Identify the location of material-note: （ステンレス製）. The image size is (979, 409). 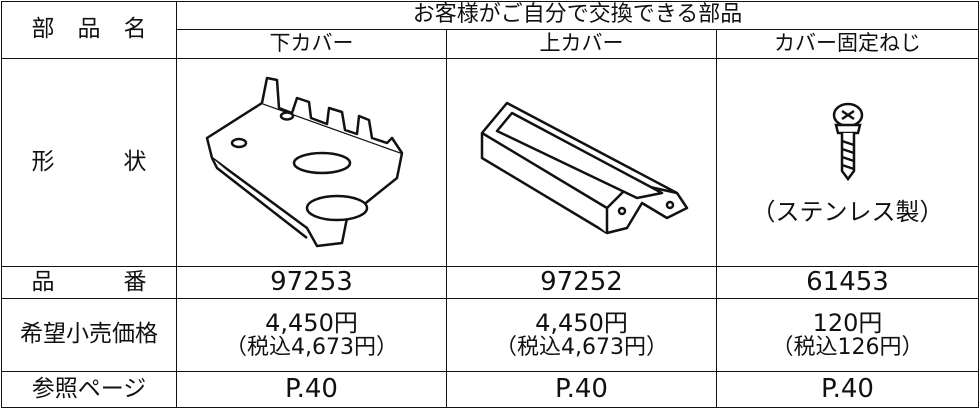
(847, 212).